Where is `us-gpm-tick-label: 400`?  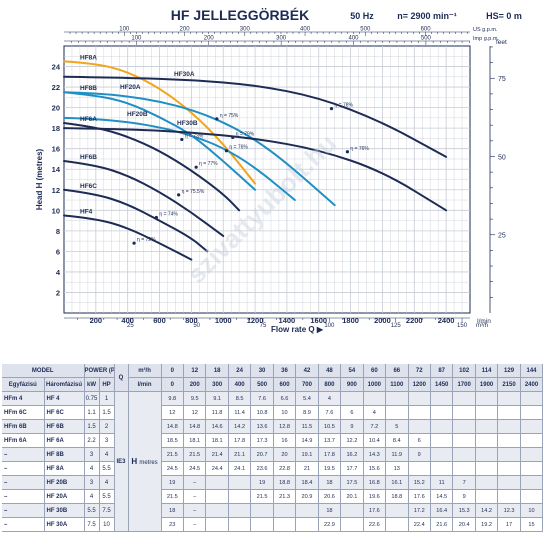
us-gpm-tick-label: 400 is located at coordinates (305, 30).